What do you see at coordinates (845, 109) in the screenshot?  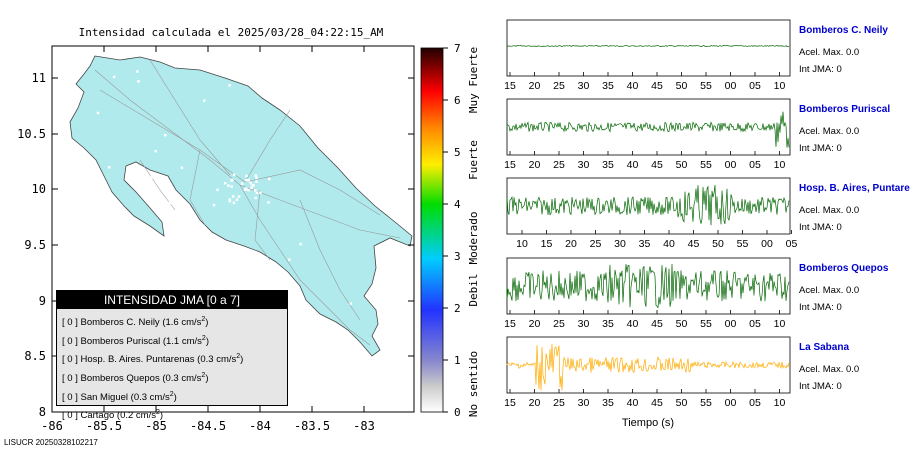 I see `station-name: Bomberos Puriscal` at bounding box center [845, 109].